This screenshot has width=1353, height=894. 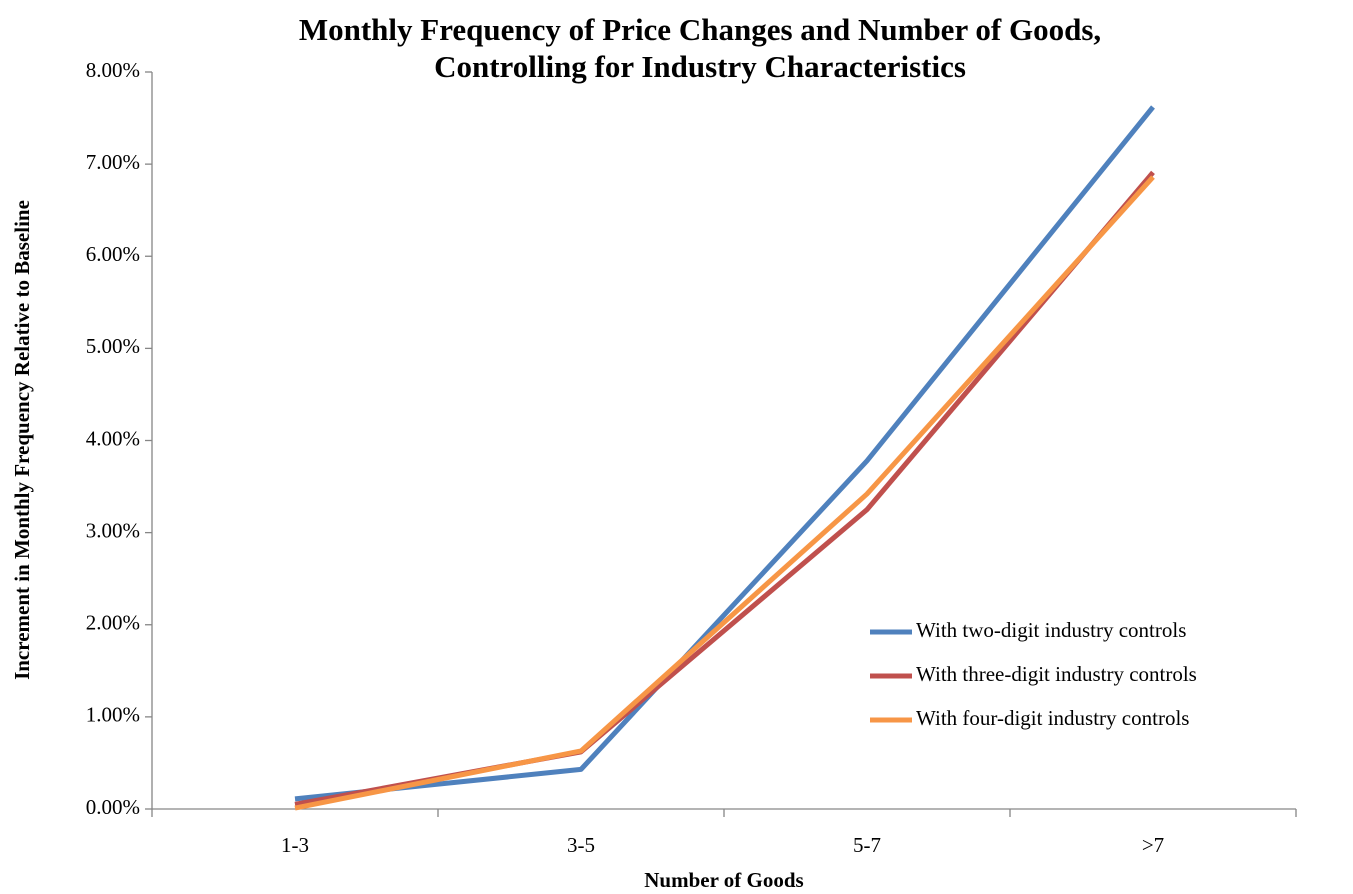 What do you see at coordinates (113, 807) in the screenshot?
I see `y-tick-label: 0.00%` at bounding box center [113, 807].